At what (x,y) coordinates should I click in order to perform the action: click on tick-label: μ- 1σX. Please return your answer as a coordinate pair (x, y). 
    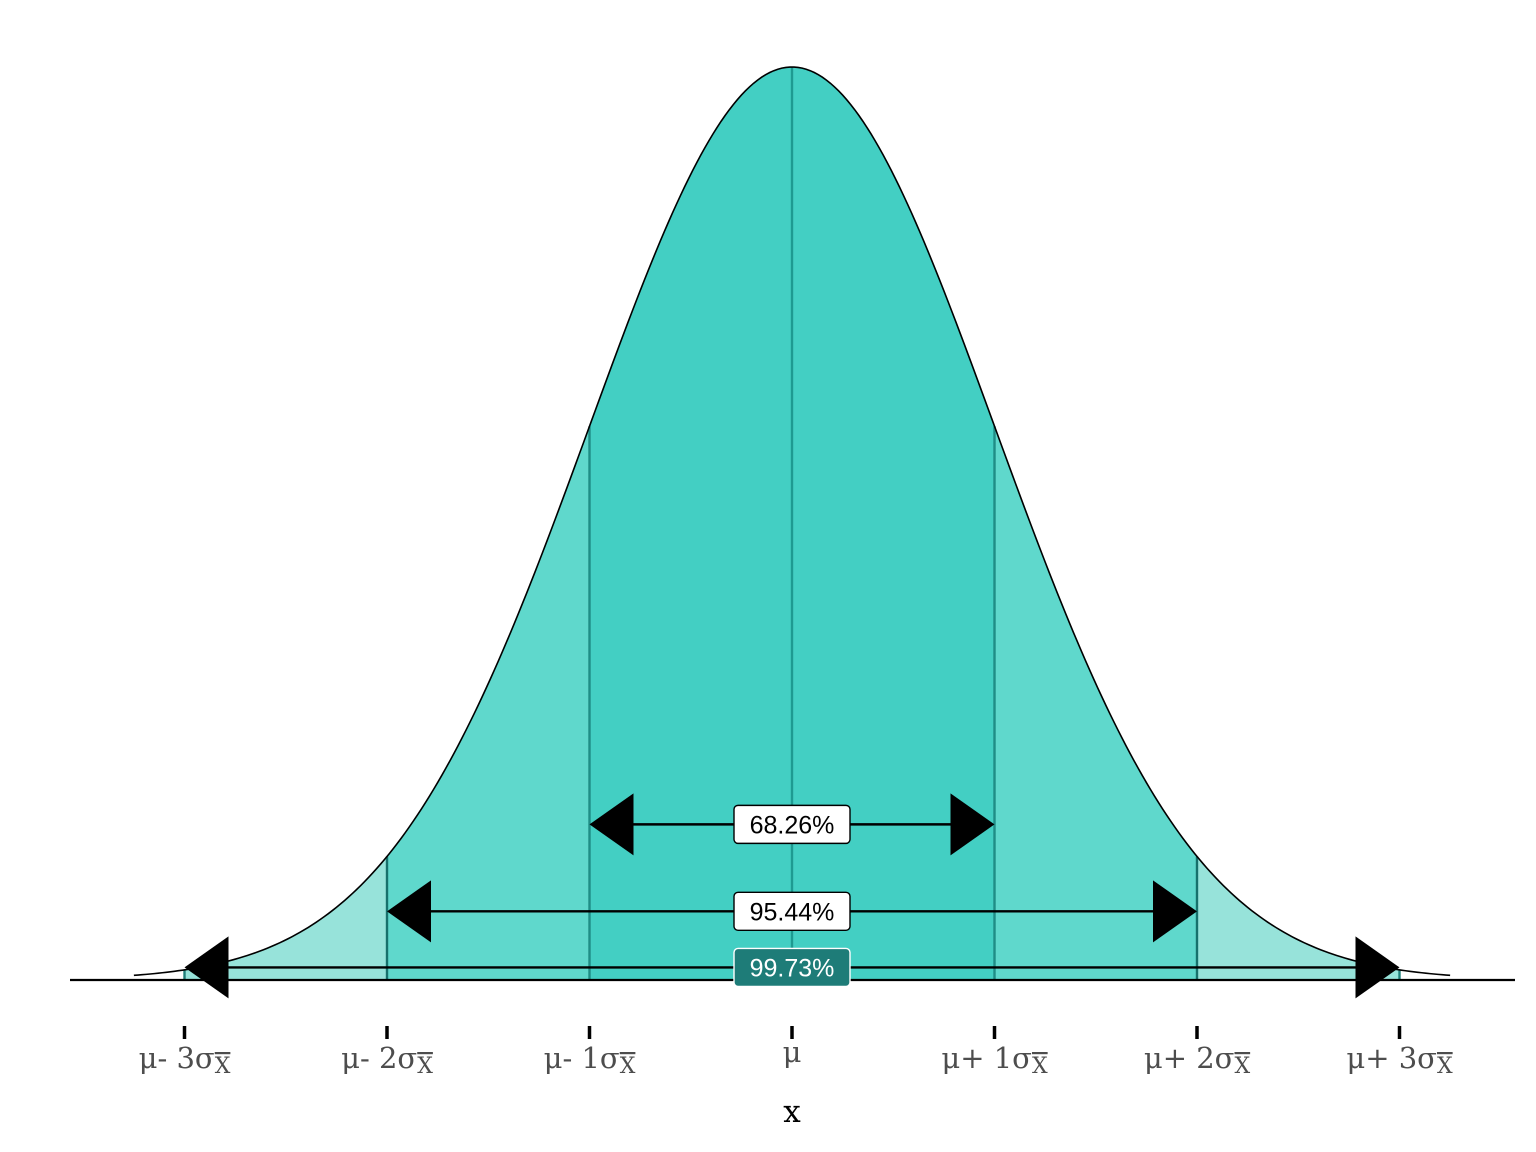
    Looking at the image, I should click on (590, 1060).